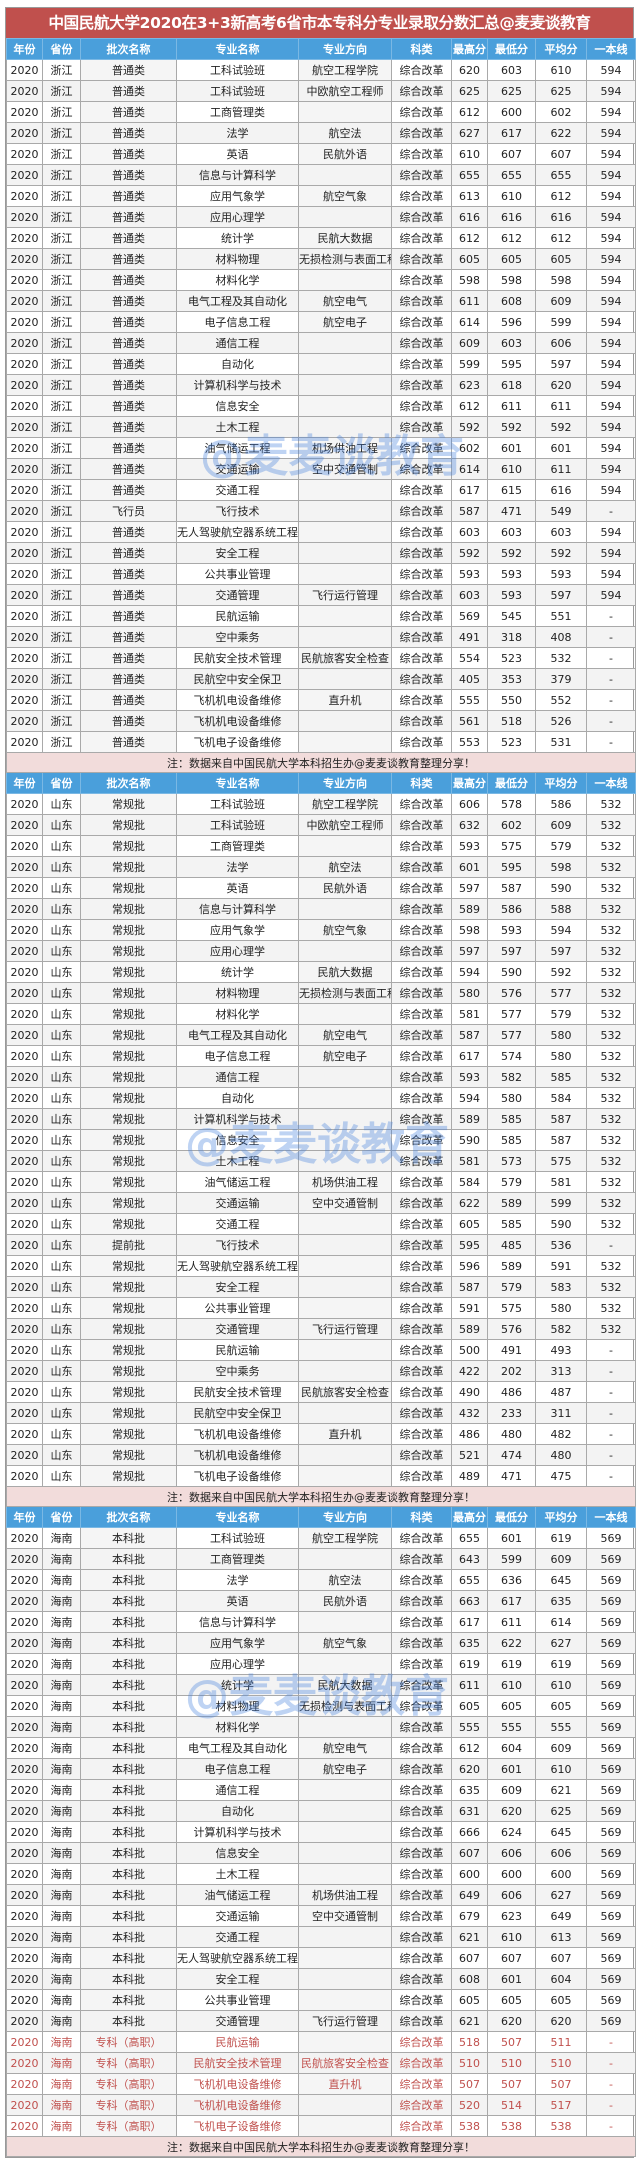  Describe the element at coordinates (237, 2126) in the screenshot. I see `cell-major: 飞机电子设备维修` at that location.